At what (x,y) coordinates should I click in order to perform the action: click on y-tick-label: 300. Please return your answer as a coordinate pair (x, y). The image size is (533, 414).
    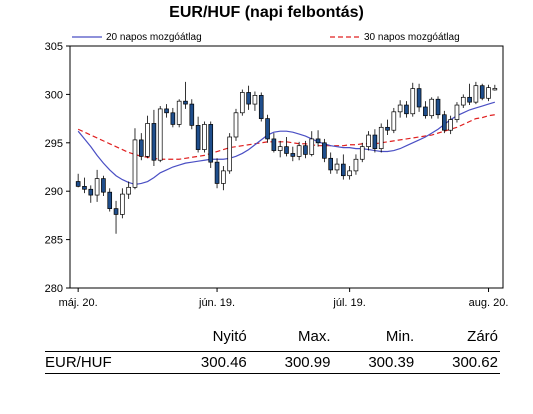
    Looking at the image, I should click on (54, 95).